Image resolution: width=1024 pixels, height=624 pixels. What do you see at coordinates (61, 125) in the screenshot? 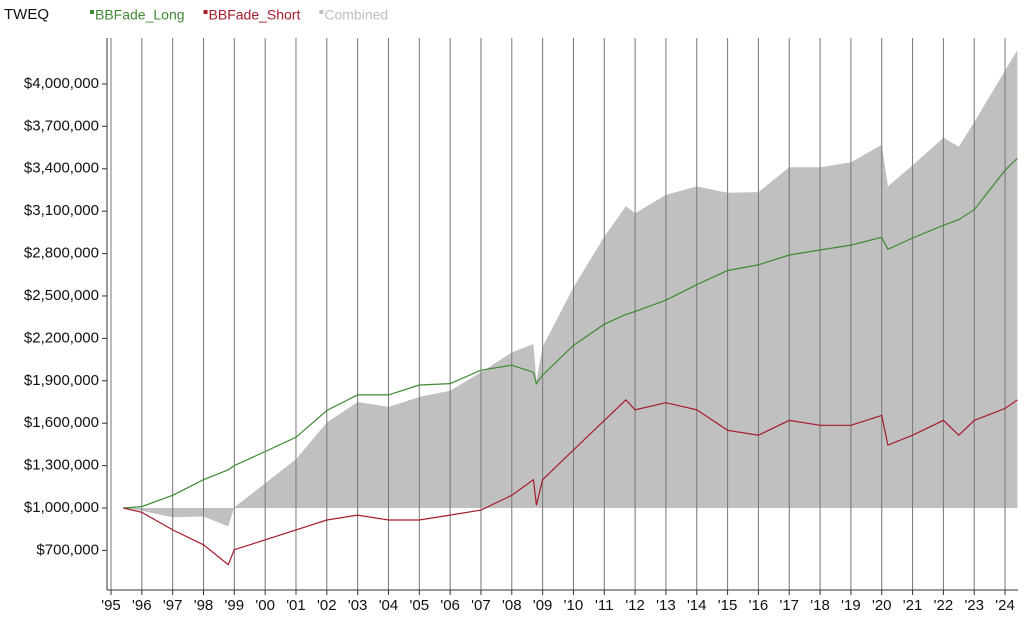
I see `y-tick-label: $3,700,000` at bounding box center [61, 125].